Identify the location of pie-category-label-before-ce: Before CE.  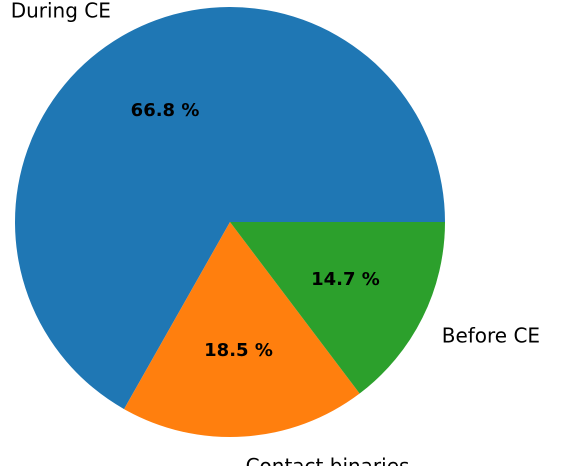
(491, 336).